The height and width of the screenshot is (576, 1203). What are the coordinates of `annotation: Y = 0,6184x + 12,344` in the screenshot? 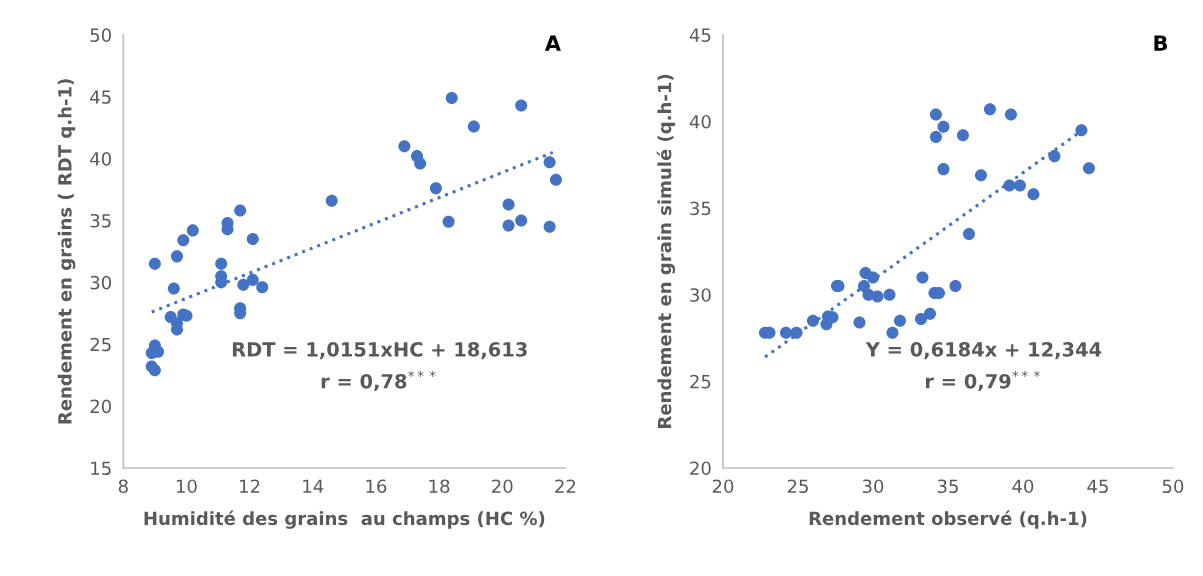 It's located at (983, 350).